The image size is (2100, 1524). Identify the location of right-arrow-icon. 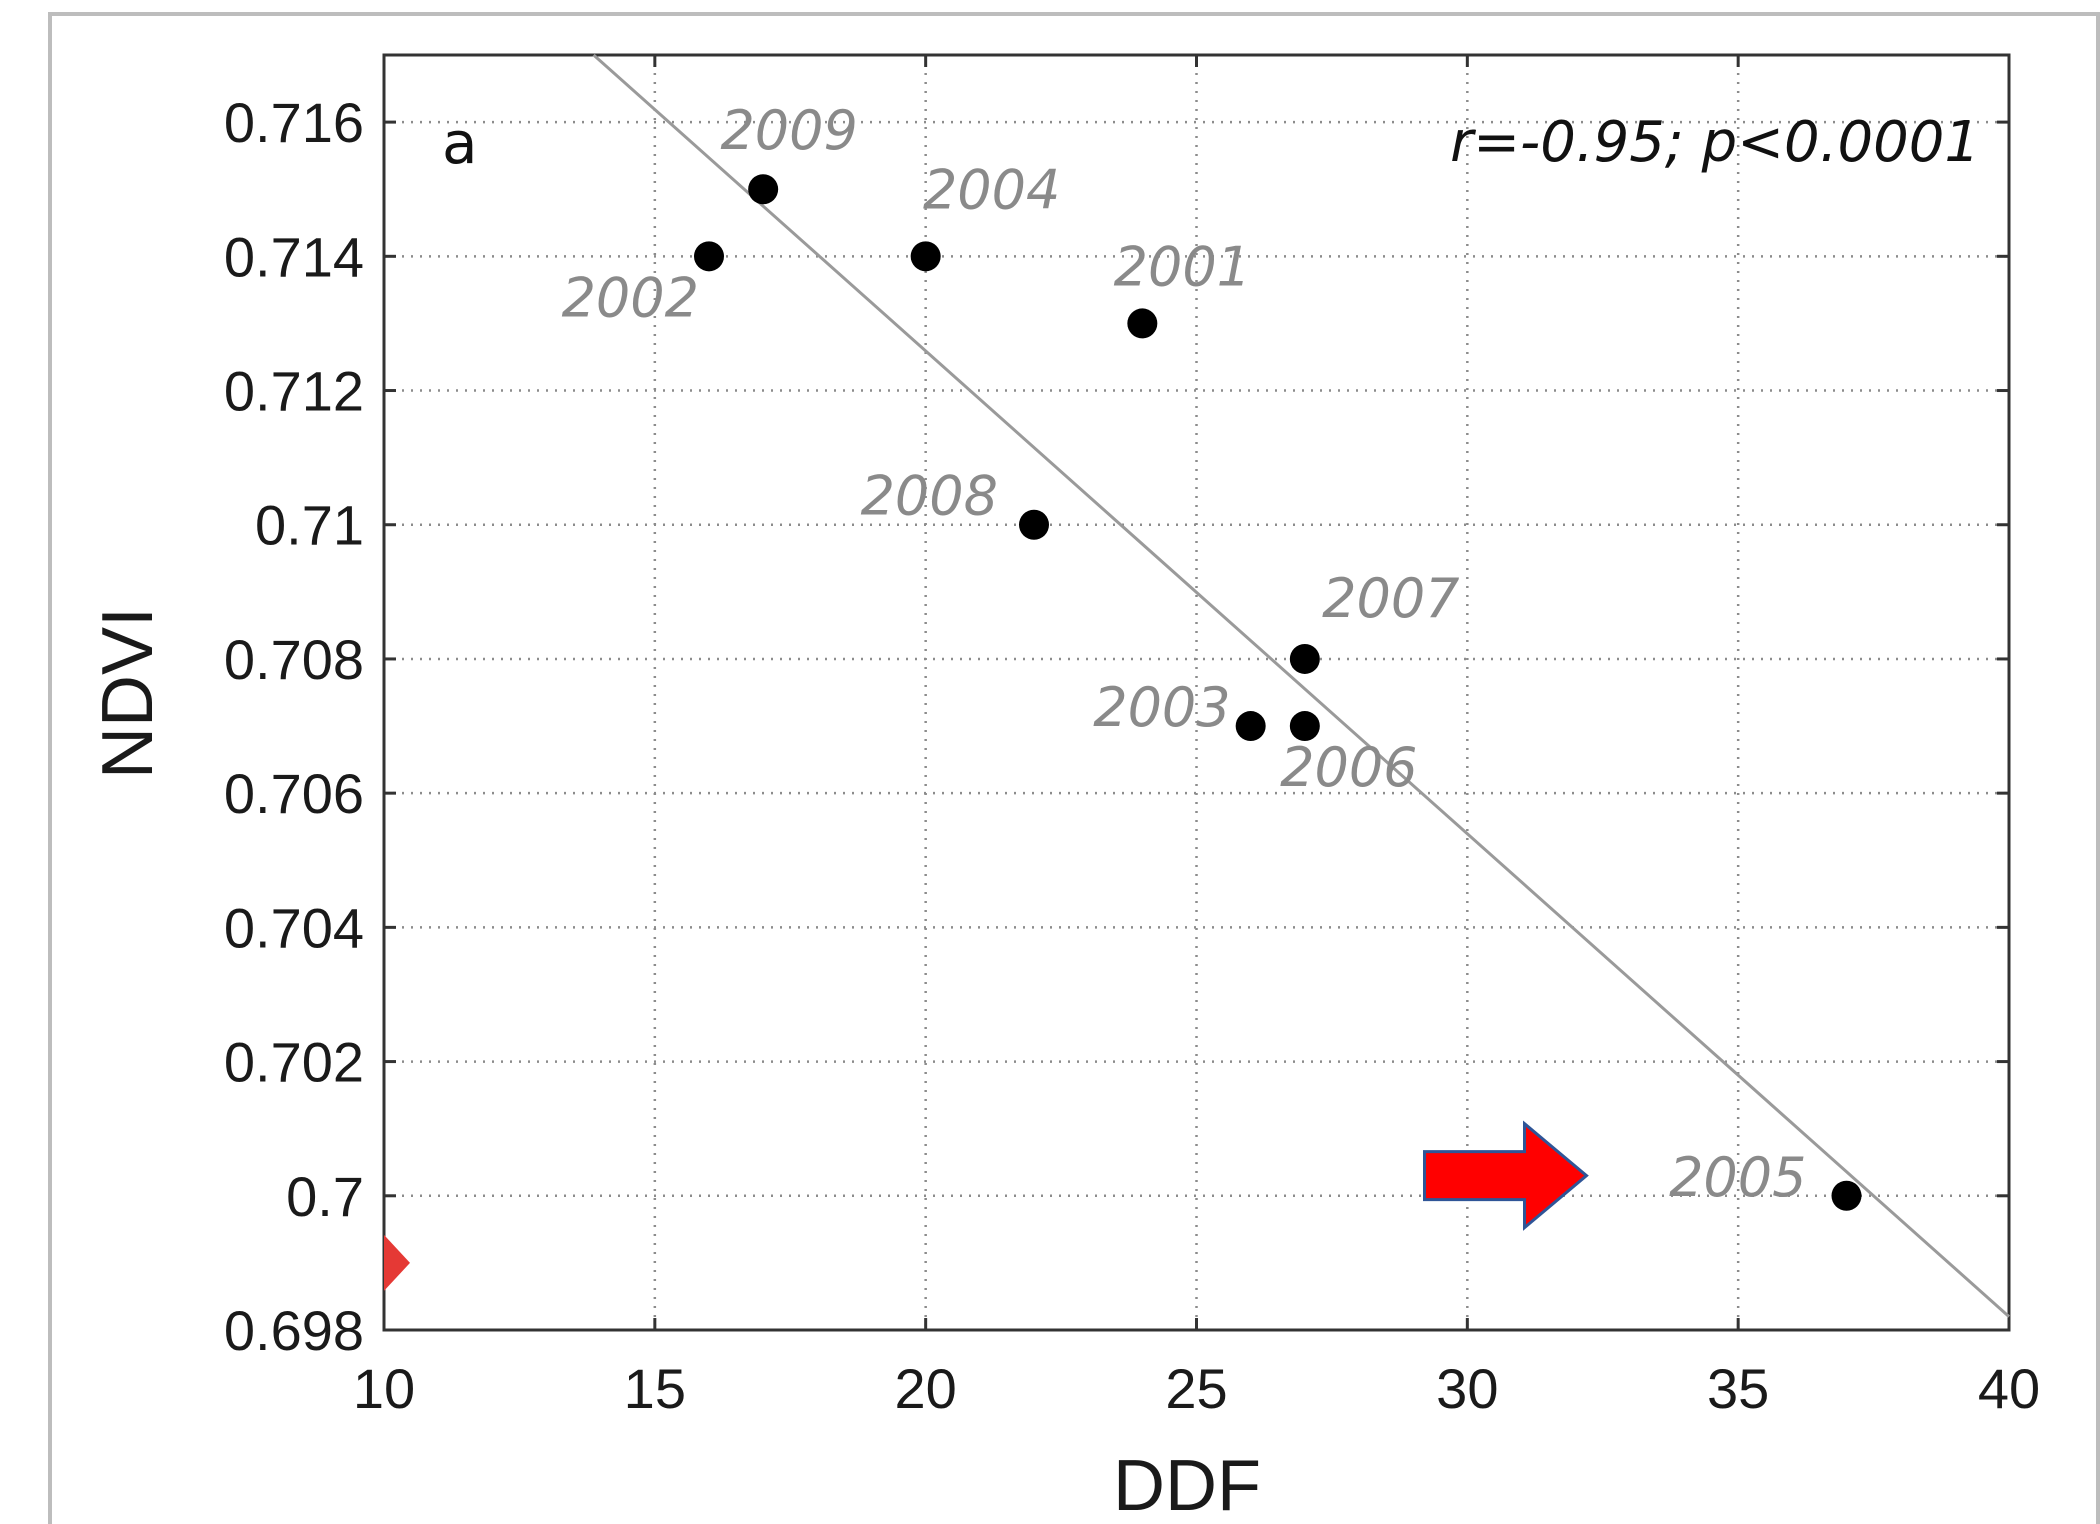
(1506, 1175).